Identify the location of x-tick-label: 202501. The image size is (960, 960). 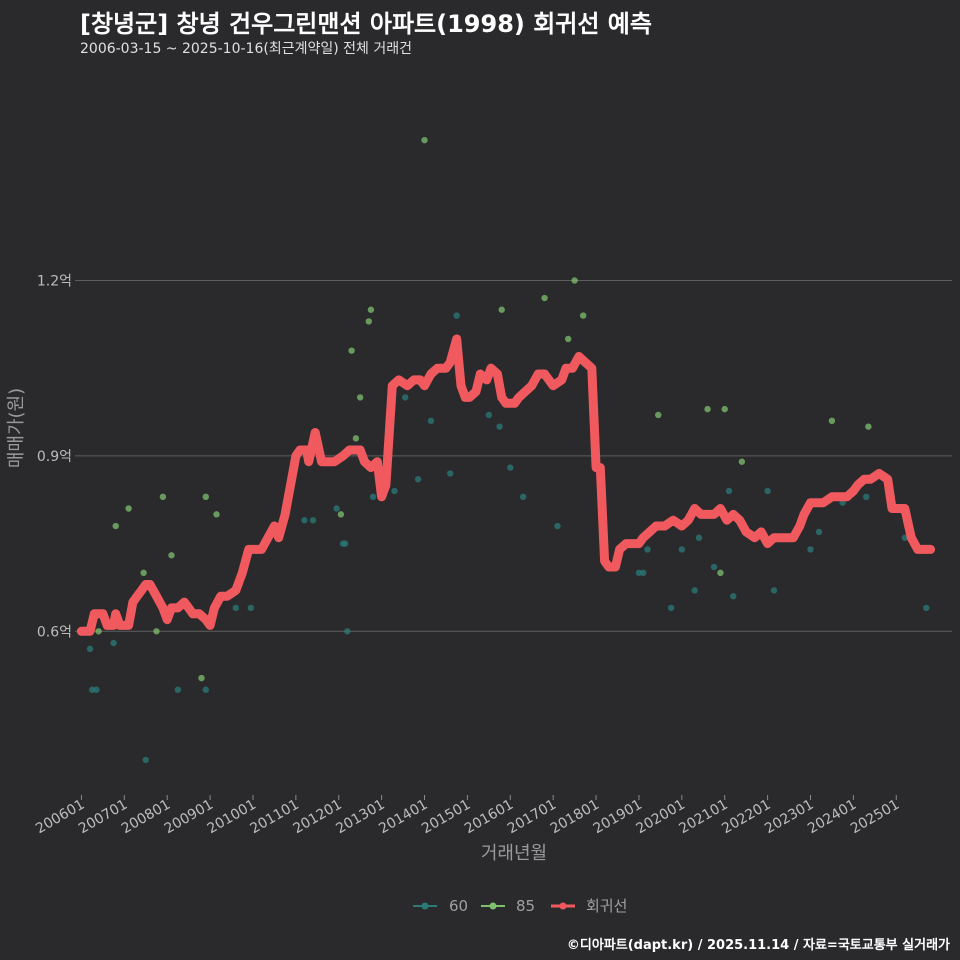
(875, 817).